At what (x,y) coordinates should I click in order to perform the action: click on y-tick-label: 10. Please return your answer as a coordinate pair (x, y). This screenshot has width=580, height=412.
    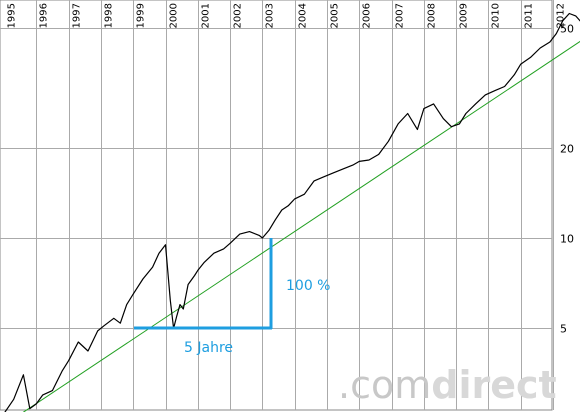
    Looking at the image, I should click on (567, 239).